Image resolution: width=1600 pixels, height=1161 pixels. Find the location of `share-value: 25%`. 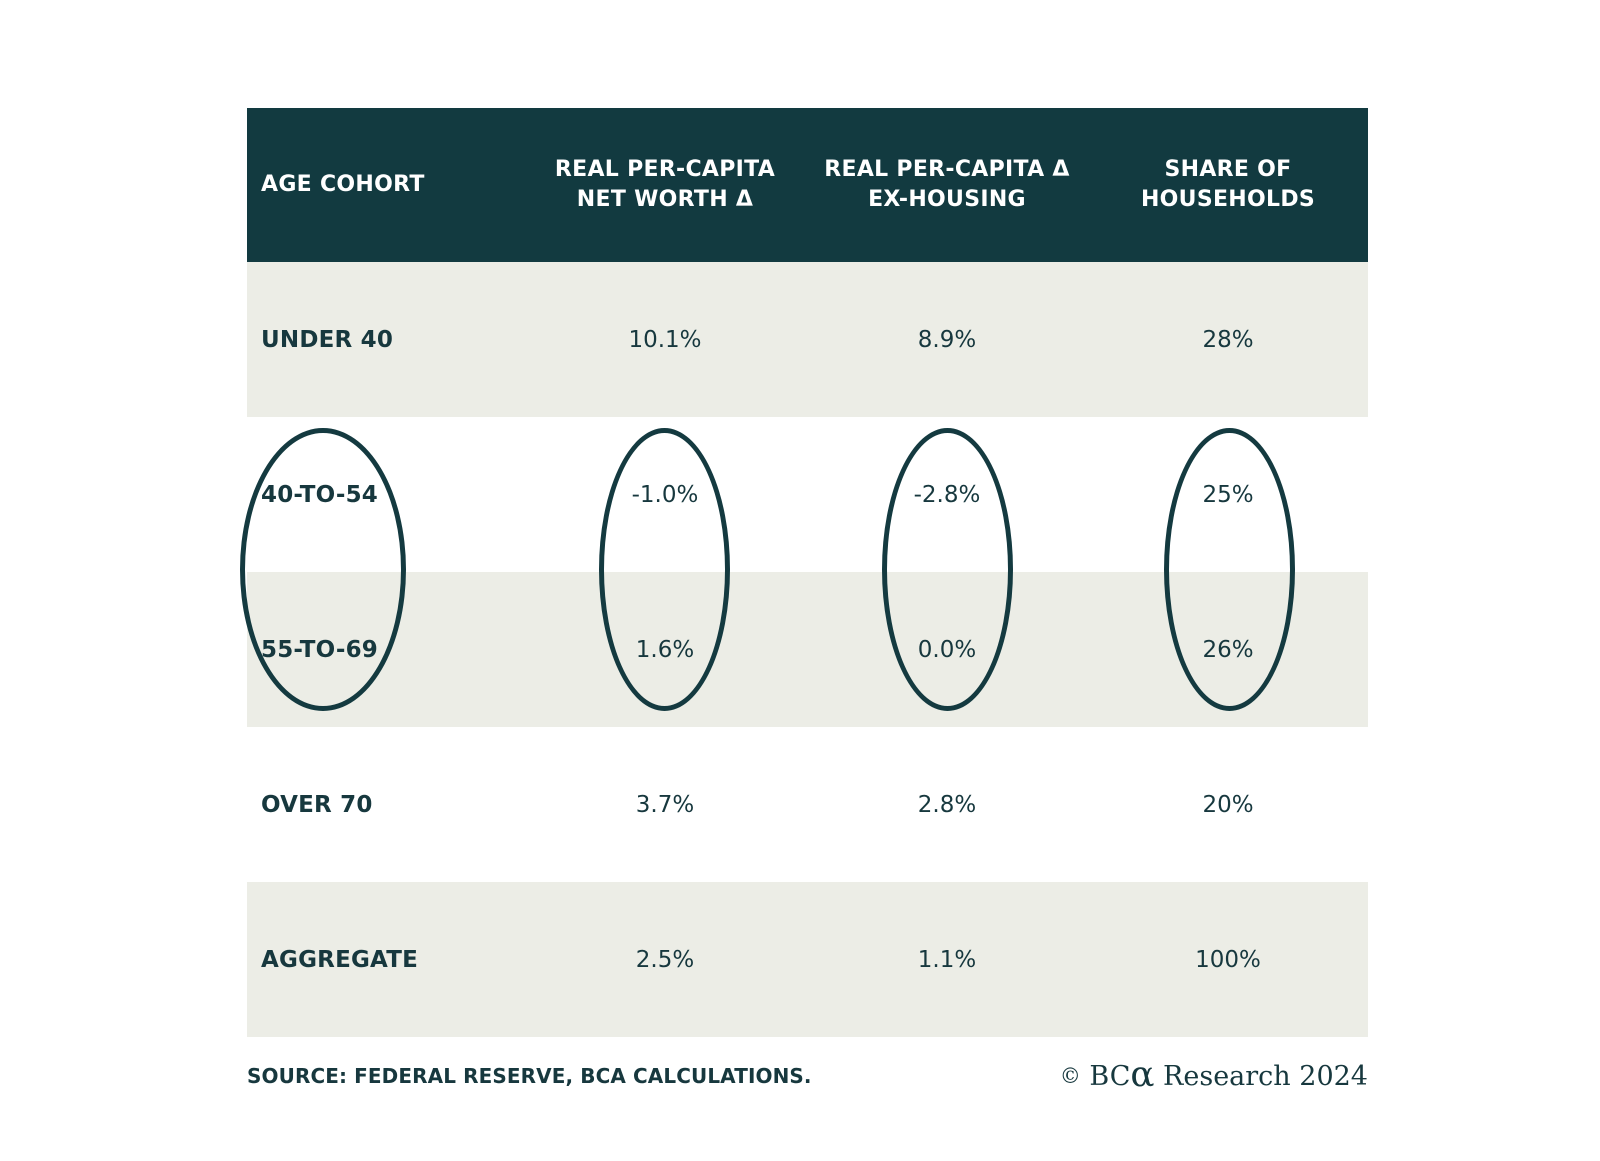

share-value: 25% is located at coordinates (1228, 494).